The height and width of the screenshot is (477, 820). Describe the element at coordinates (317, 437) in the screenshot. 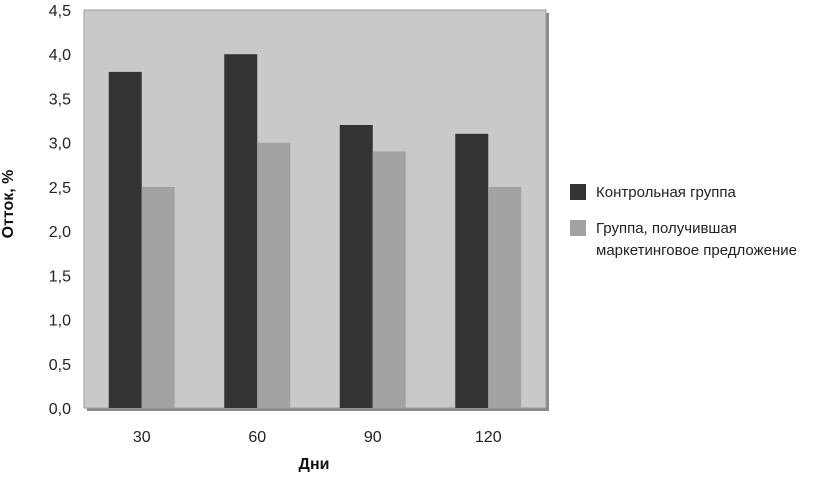

I see `x-axis: 30 60 90 120` at that location.